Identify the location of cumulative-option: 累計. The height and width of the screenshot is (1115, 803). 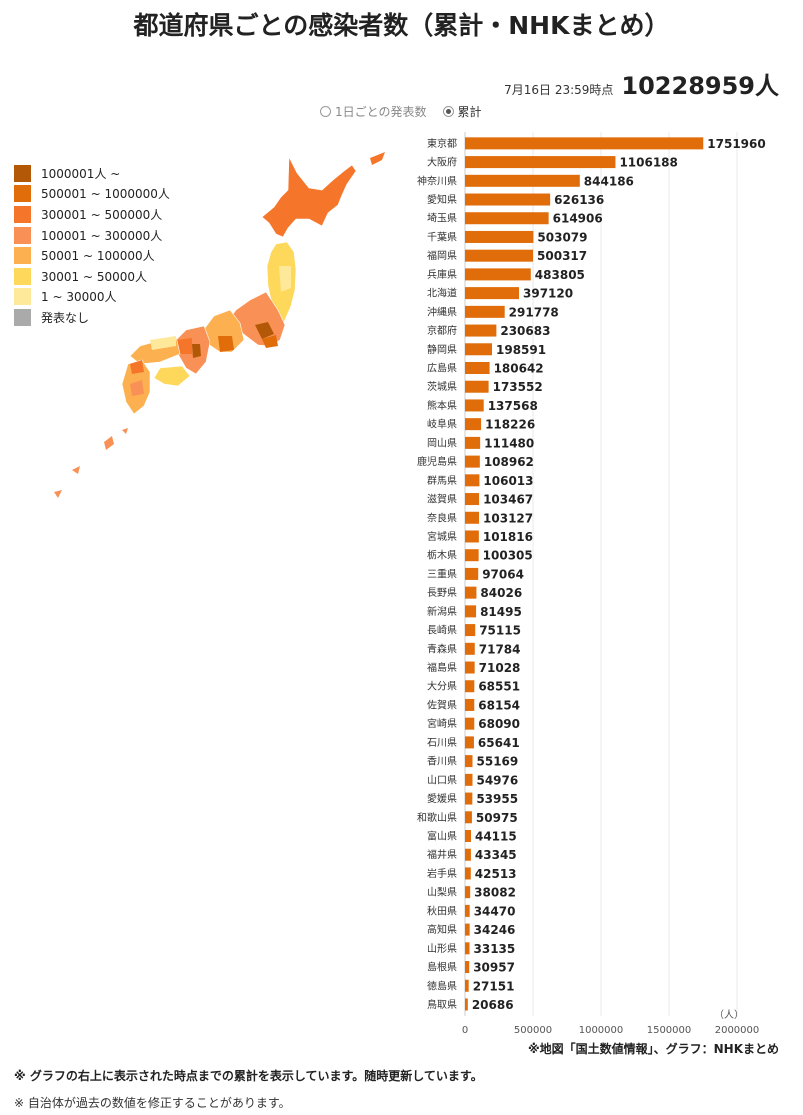
(462, 111).